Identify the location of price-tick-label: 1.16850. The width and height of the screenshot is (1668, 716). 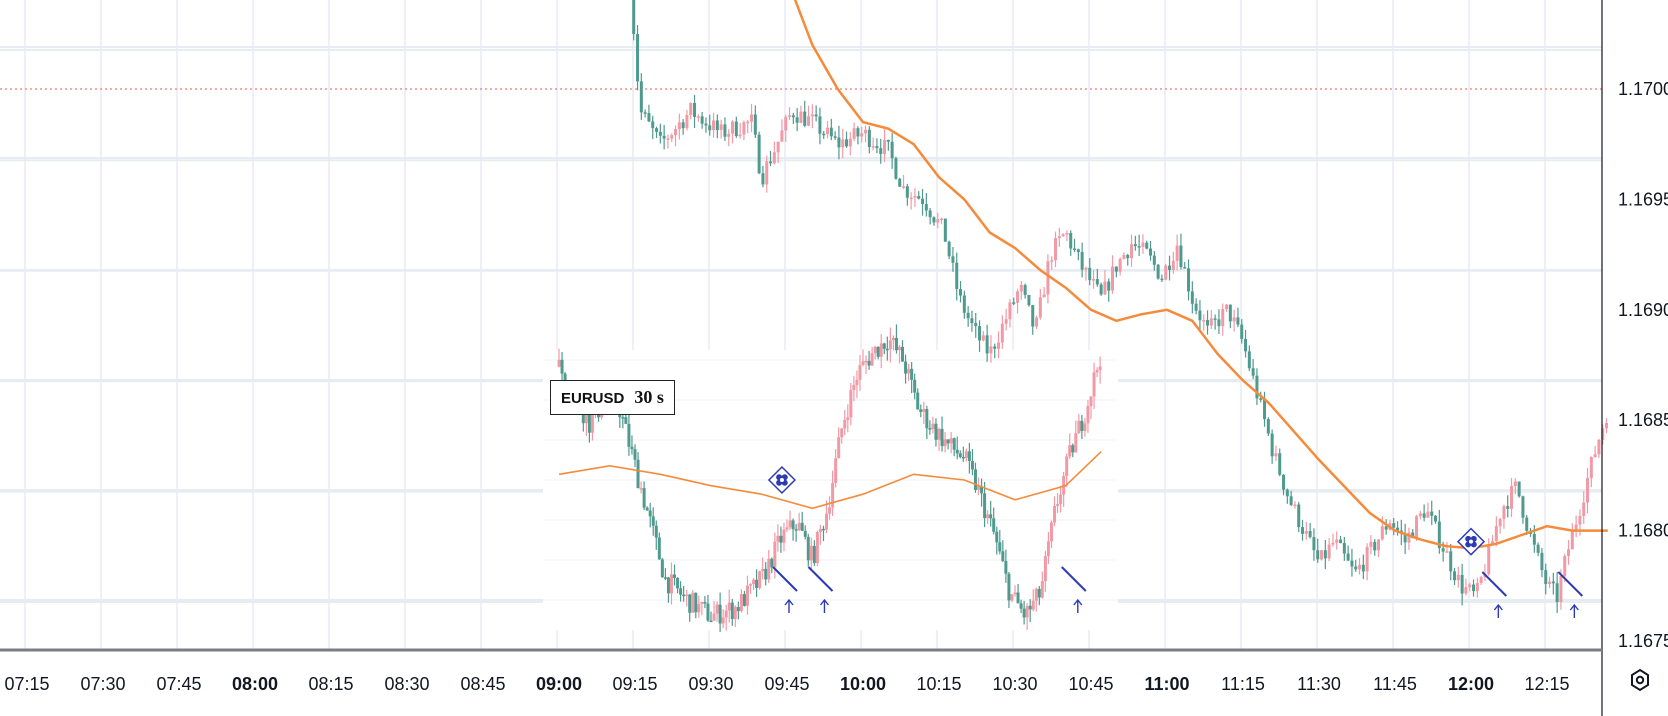
(1643, 420).